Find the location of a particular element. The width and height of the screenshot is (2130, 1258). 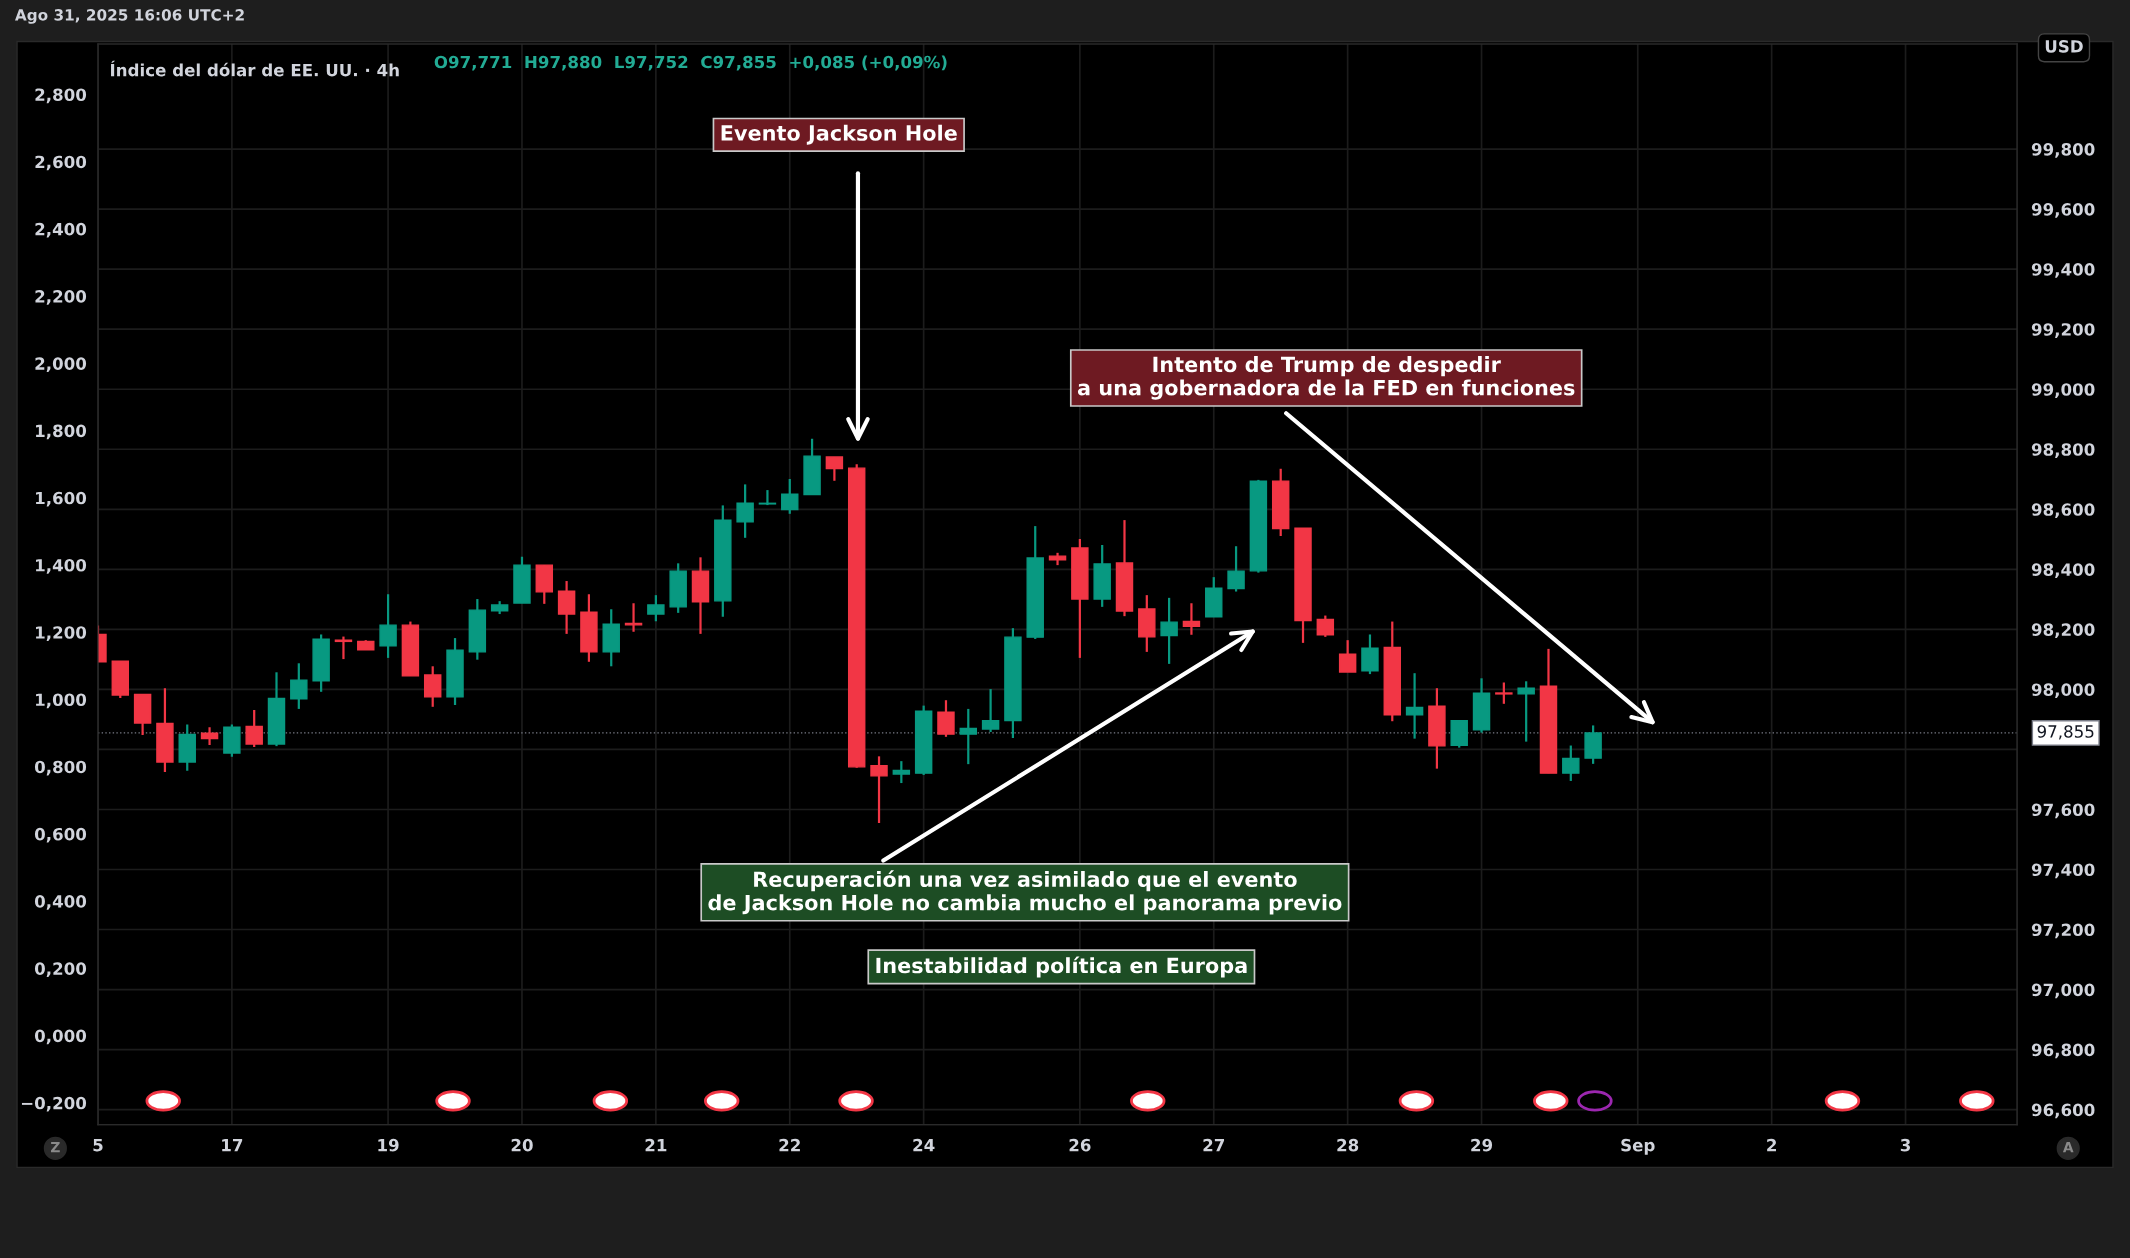

y2-tick-label: 2,400 is located at coordinates (61, 230).